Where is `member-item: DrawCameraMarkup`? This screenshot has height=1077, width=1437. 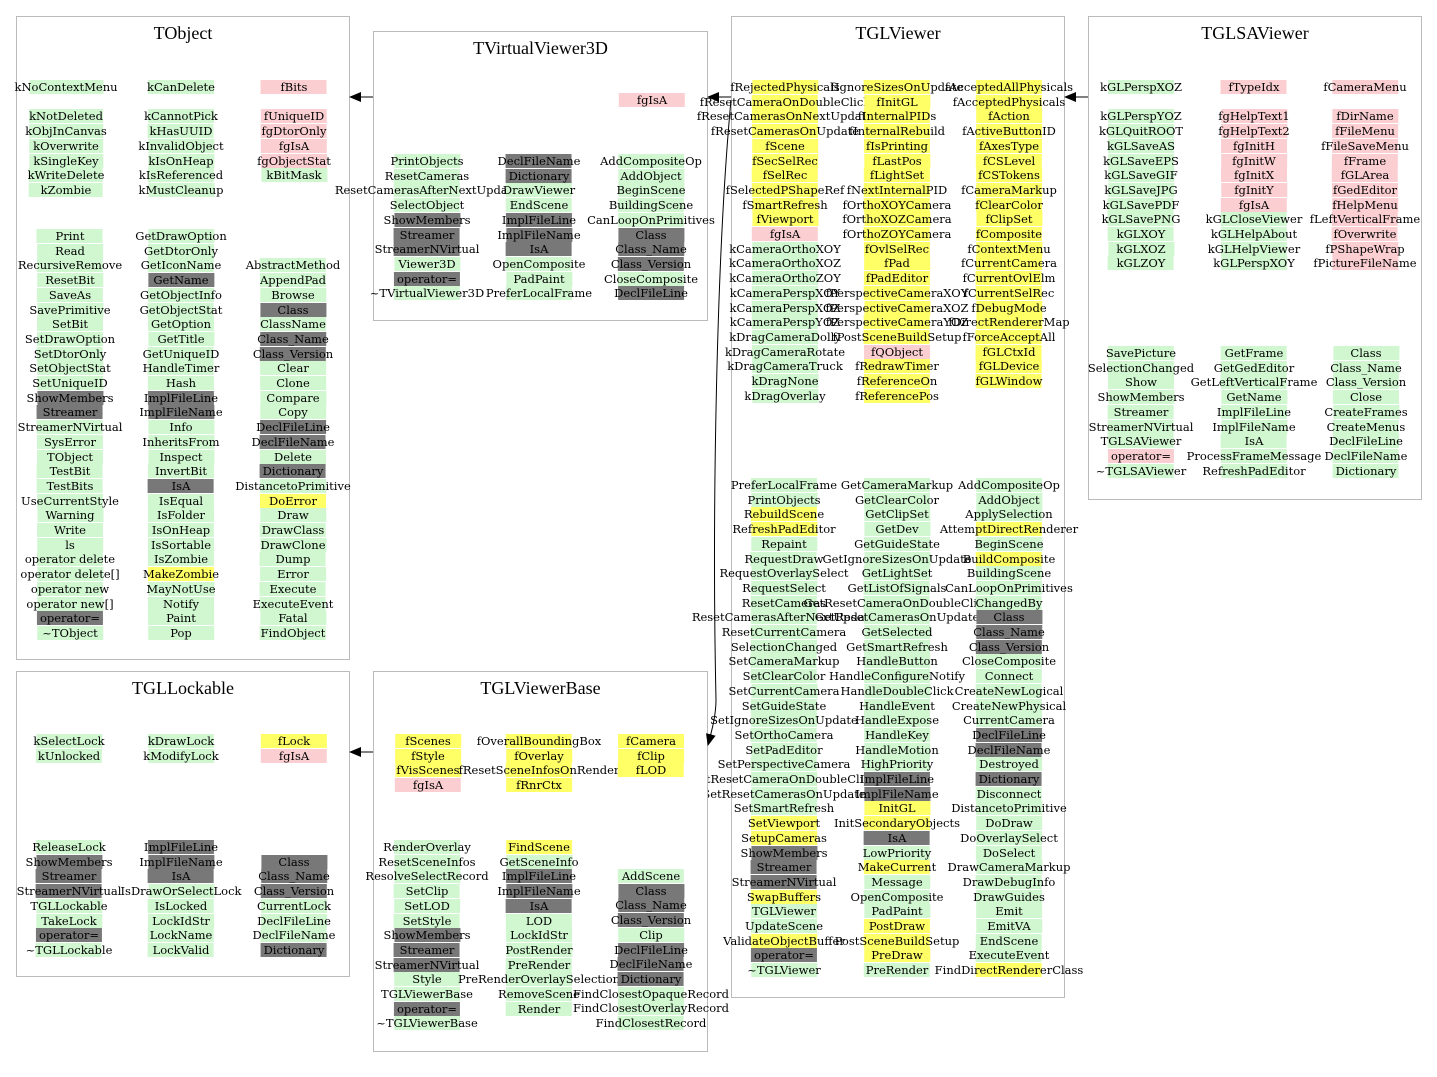
member-item: DrawCameraMarkup is located at coordinates (1008, 867).